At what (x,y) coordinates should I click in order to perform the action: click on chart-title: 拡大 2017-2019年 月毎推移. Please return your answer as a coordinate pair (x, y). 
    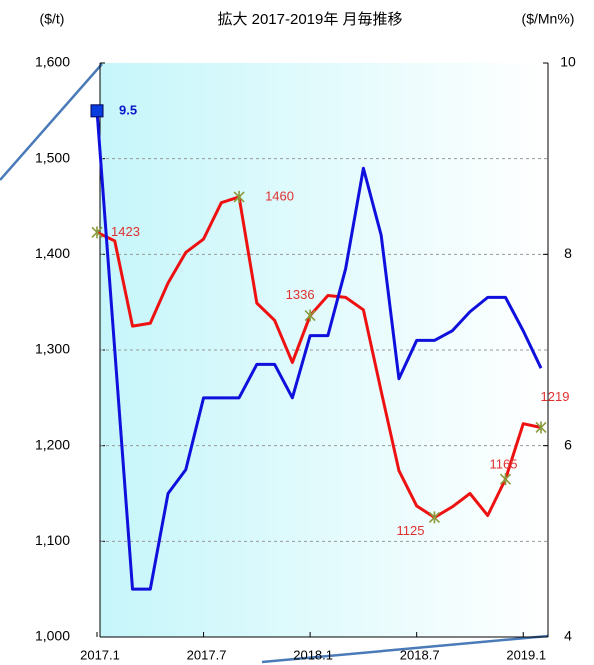
    Looking at the image, I should click on (309, 19).